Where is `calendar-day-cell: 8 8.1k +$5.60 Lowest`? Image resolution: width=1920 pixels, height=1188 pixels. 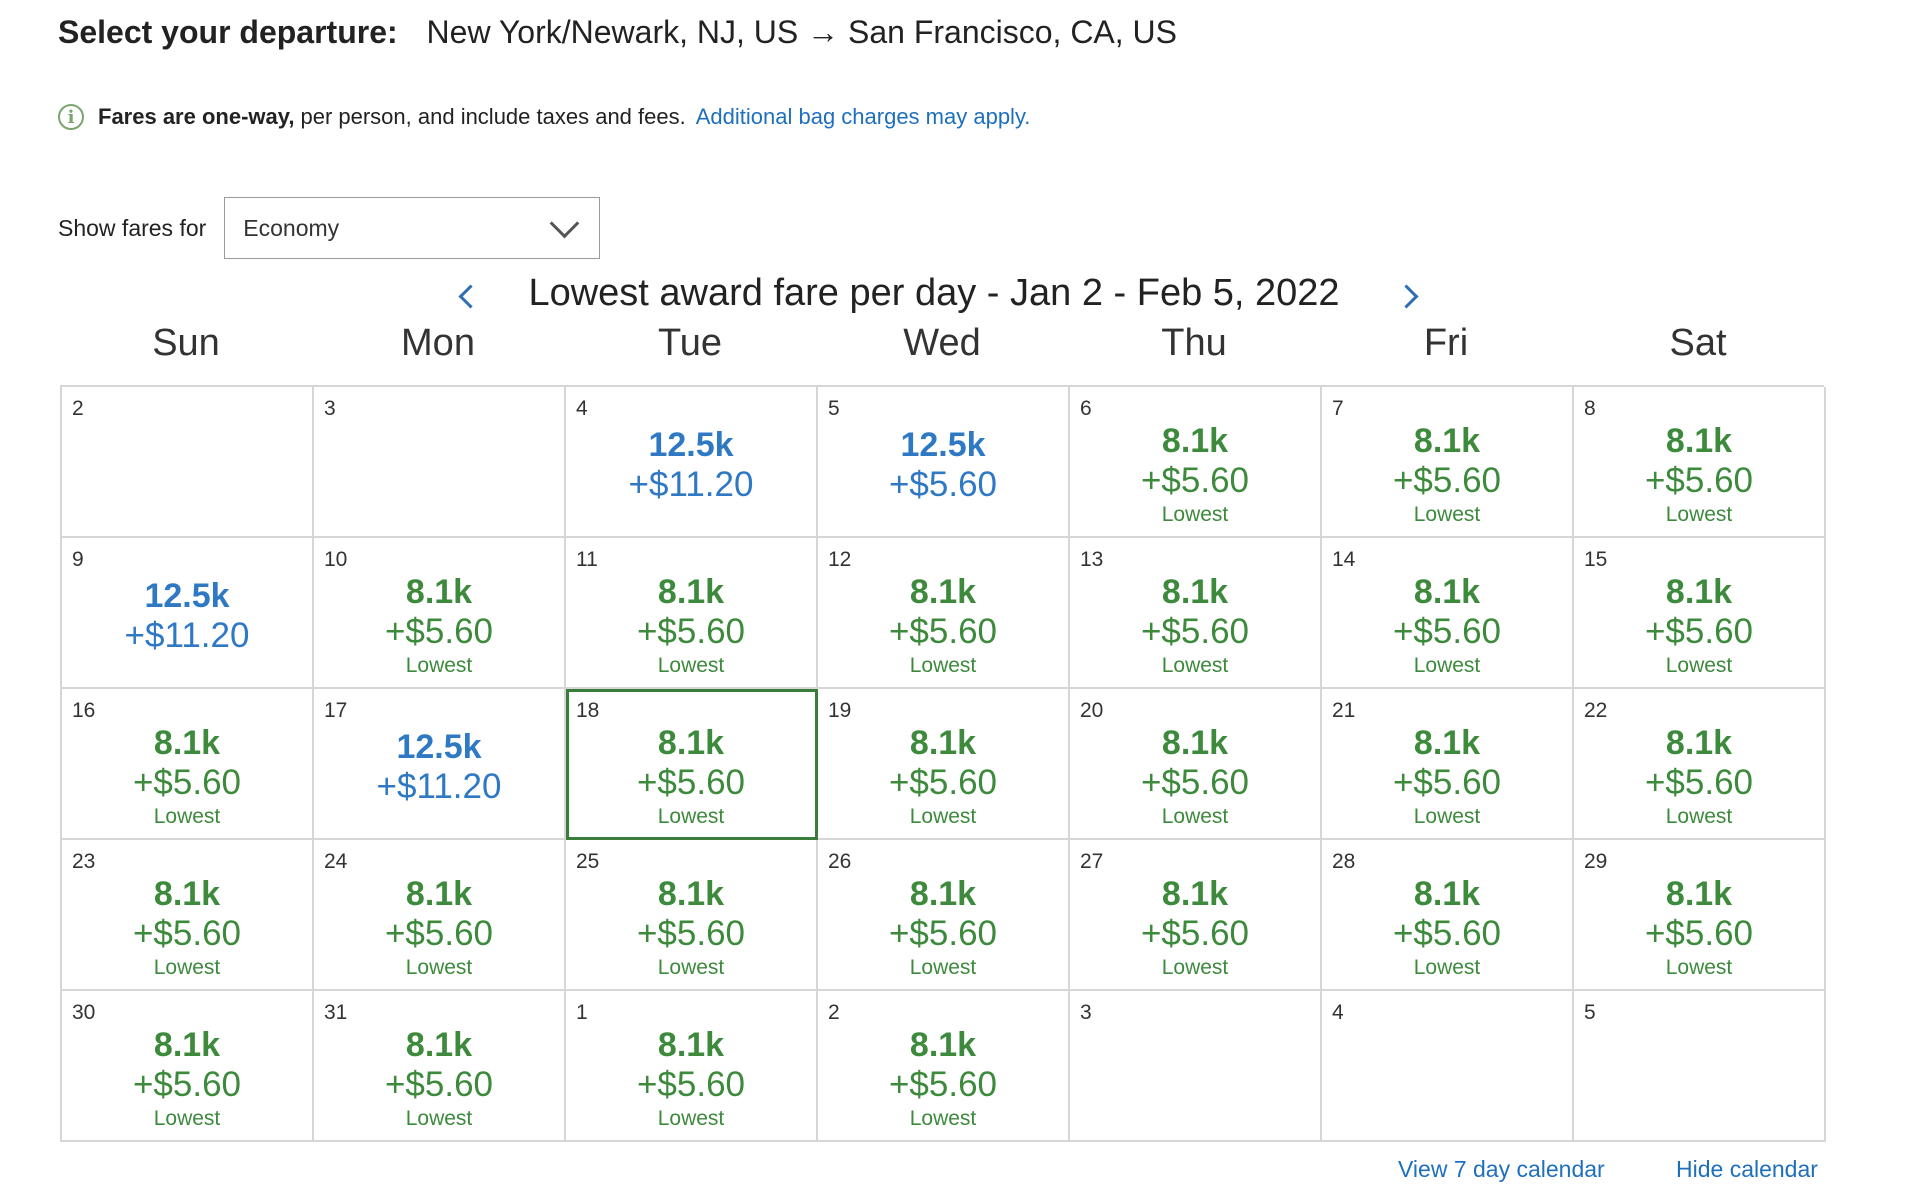
calendar-day-cell: 8 8.1k +$5.60 Lowest is located at coordinates (1700, 462).